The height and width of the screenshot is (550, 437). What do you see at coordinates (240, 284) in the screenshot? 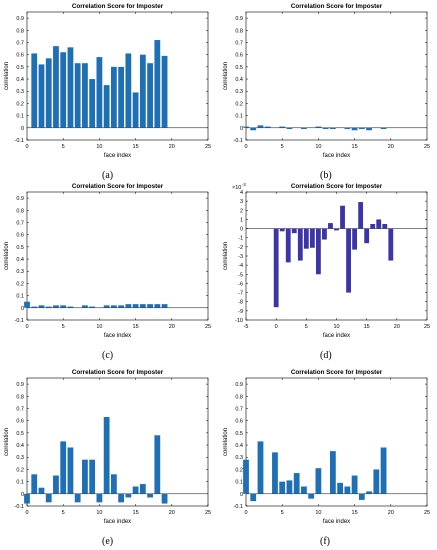
I see `y-tick-label: -6` at bounding box center [240, 284].